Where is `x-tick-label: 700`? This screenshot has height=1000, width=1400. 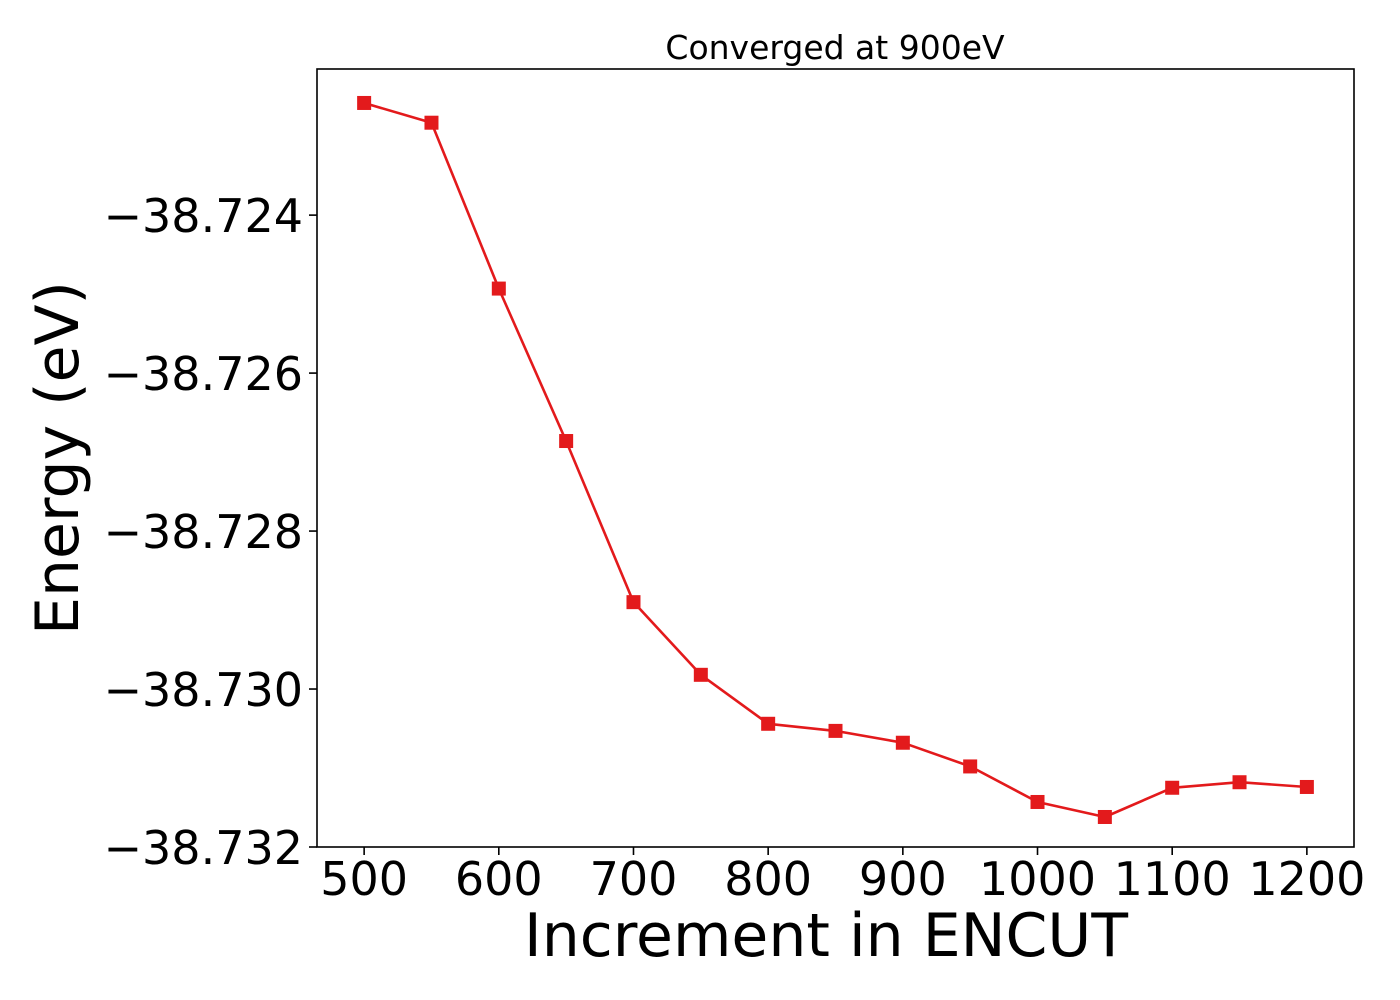 x-tick-label: 700 is located at coordinates (634, 879).